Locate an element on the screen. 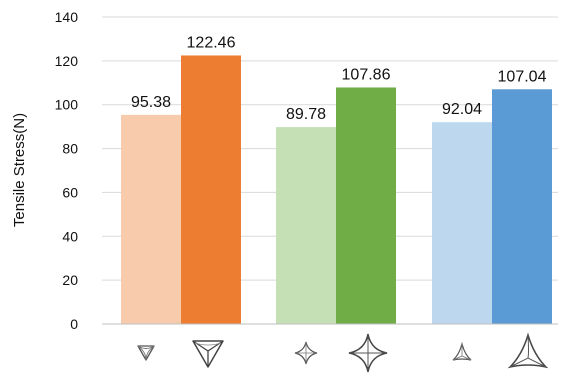 The width and height of the screenshot is (568, 374). y-tick-label: 100 is located at coordinates (67, 105).